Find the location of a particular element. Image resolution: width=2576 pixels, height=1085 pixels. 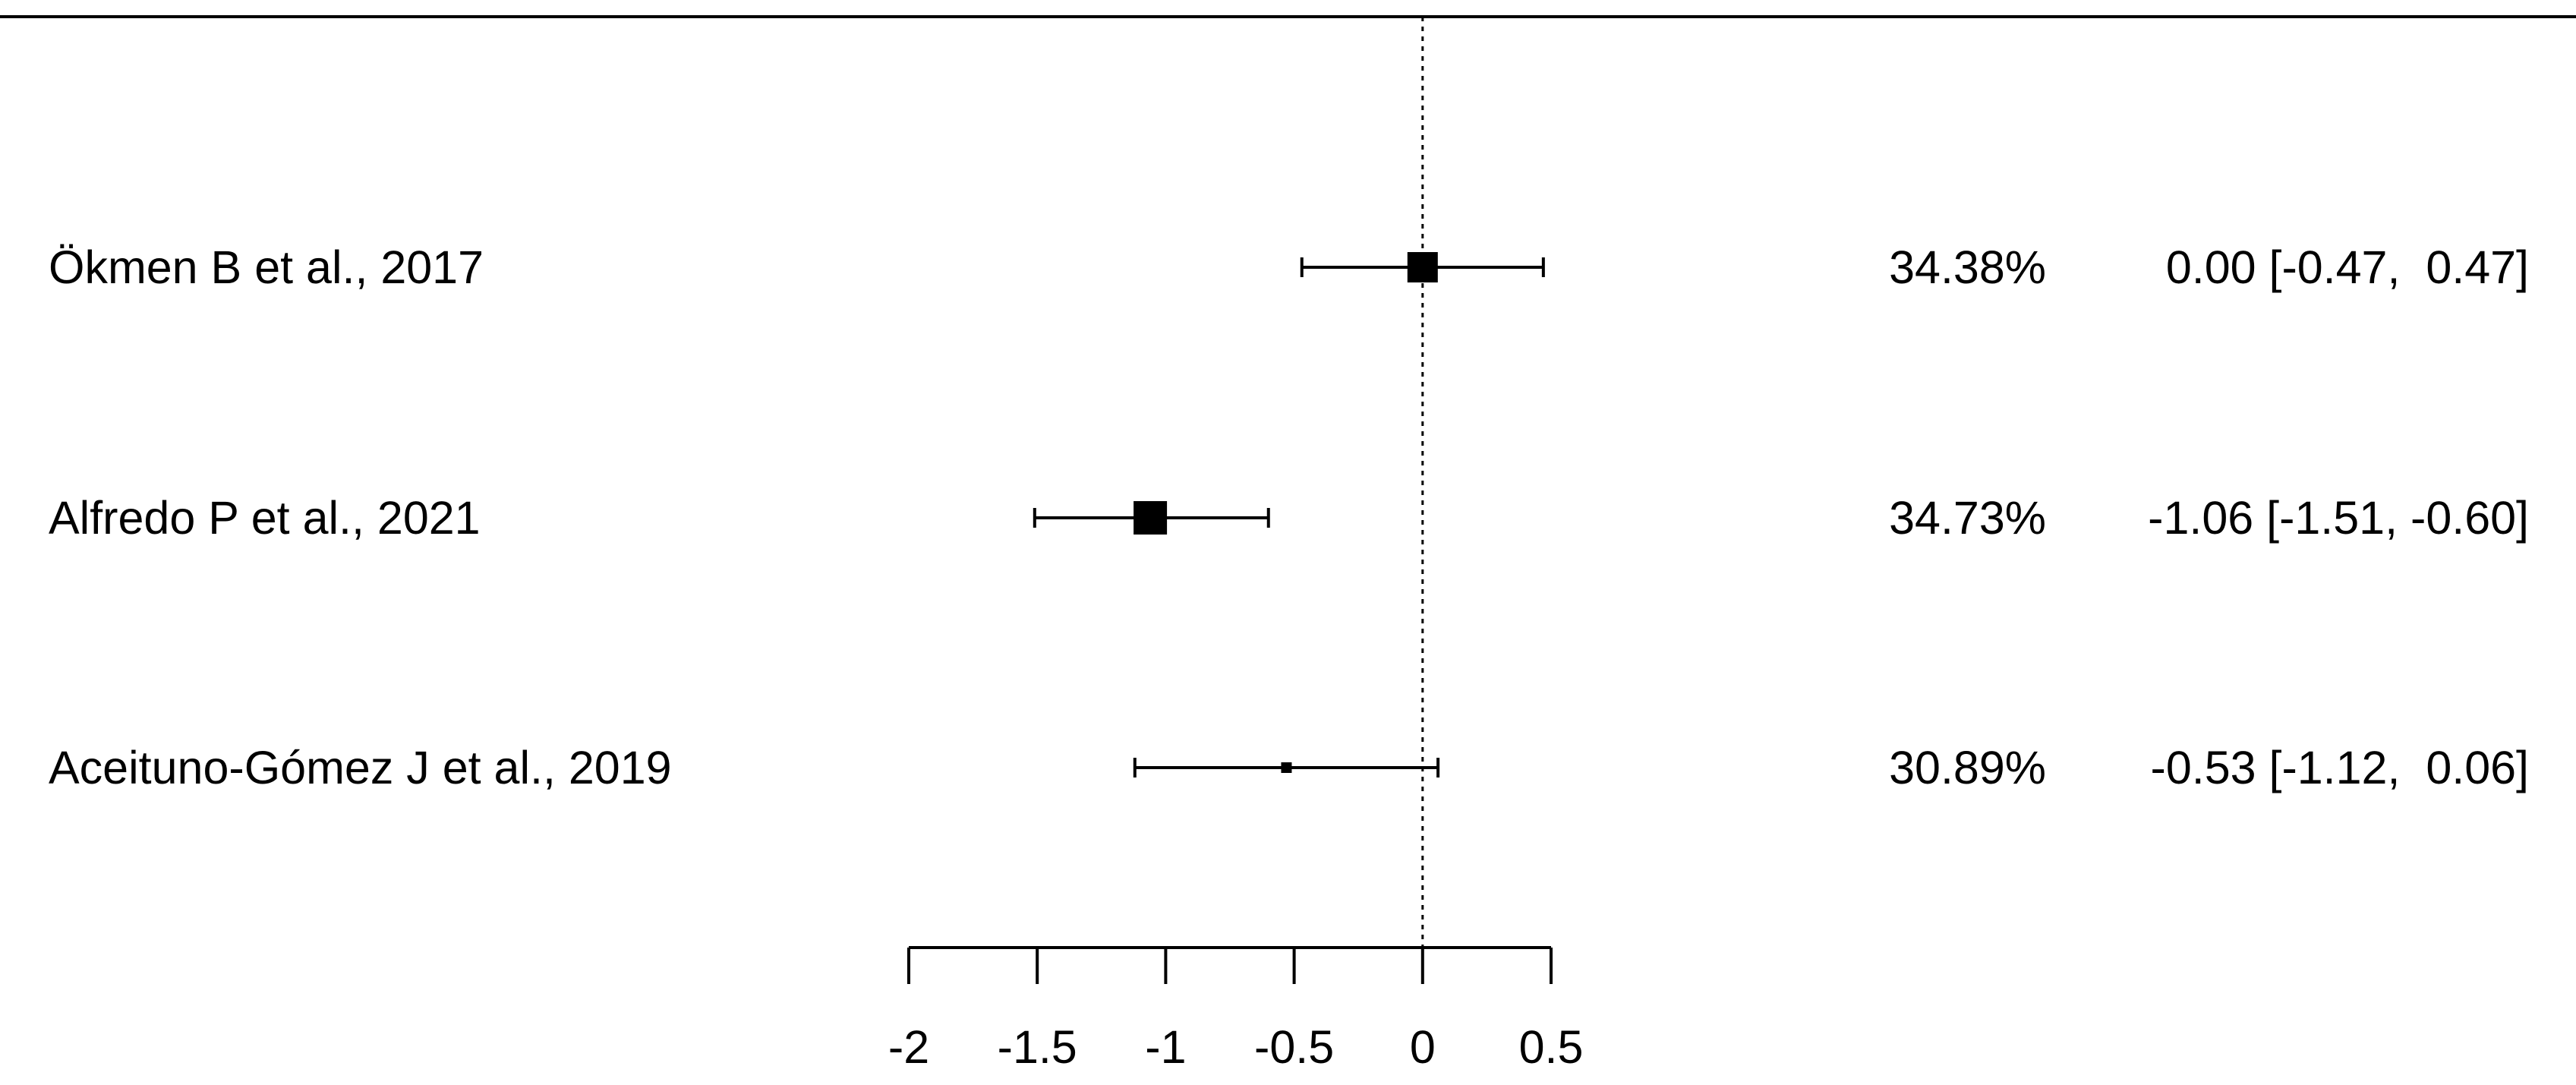

effect-size-ci: -1.06 [-1.51, -0.60] is located at coordinates (2338, 518).